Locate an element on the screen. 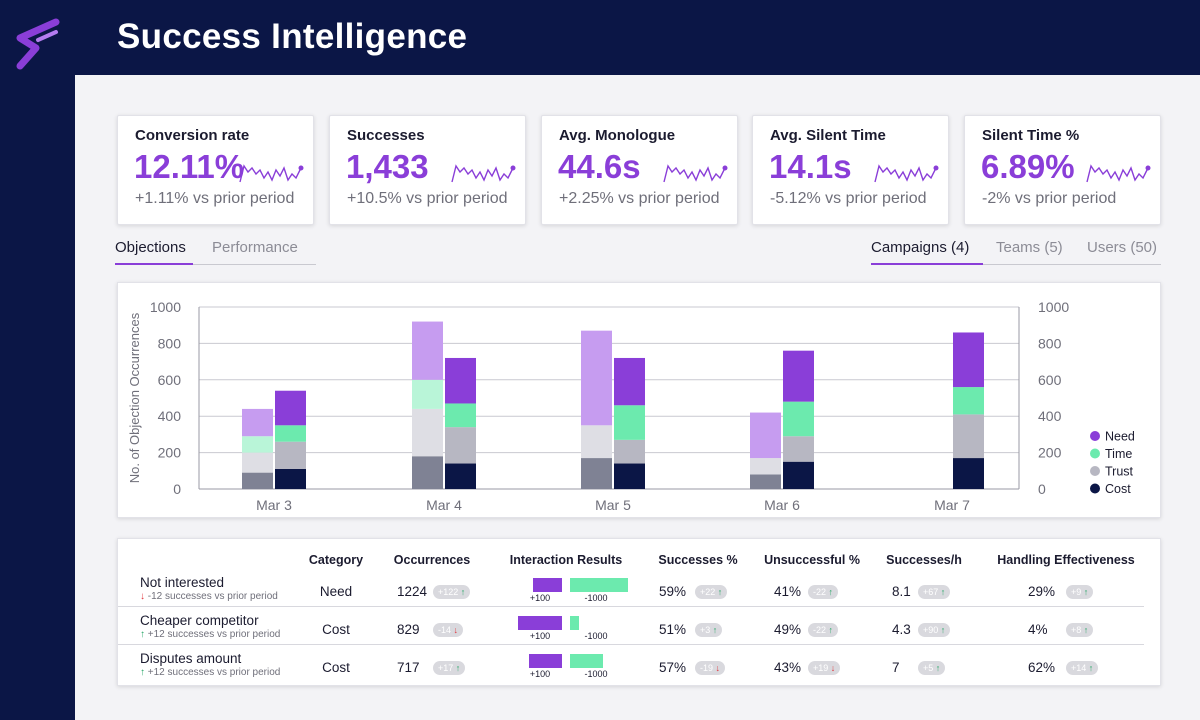 The height and width of the screenshot is (720, 1200). kpi-title: Silent Time % is located at coordinates (1031, 135).